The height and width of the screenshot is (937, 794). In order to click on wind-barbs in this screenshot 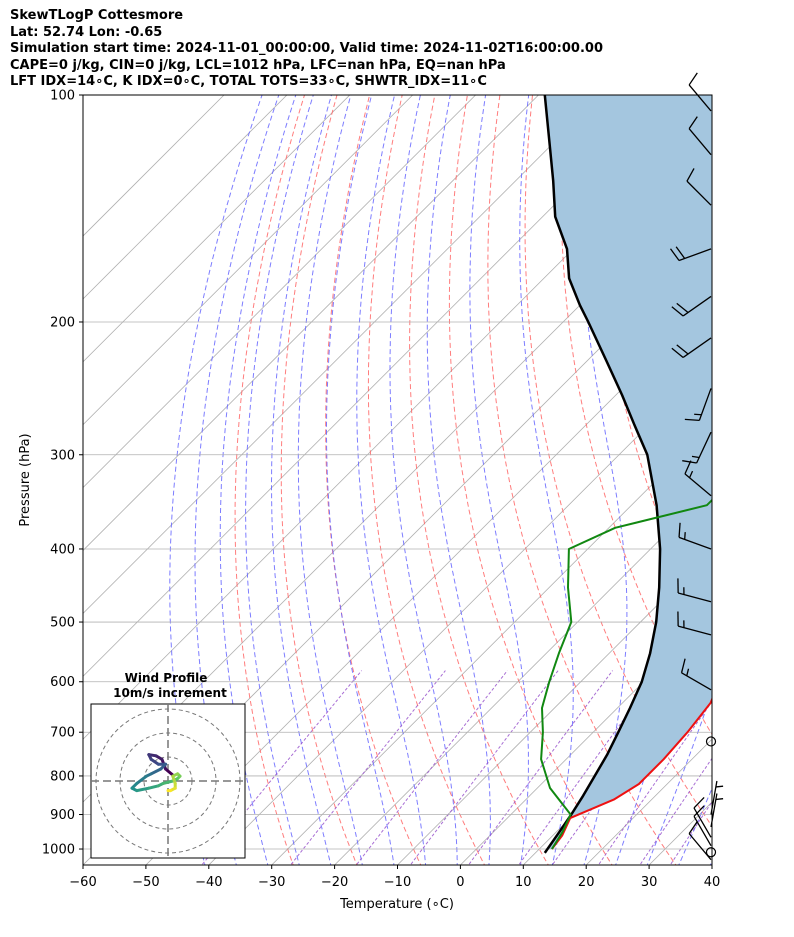, I will do `click(696, 466)`.